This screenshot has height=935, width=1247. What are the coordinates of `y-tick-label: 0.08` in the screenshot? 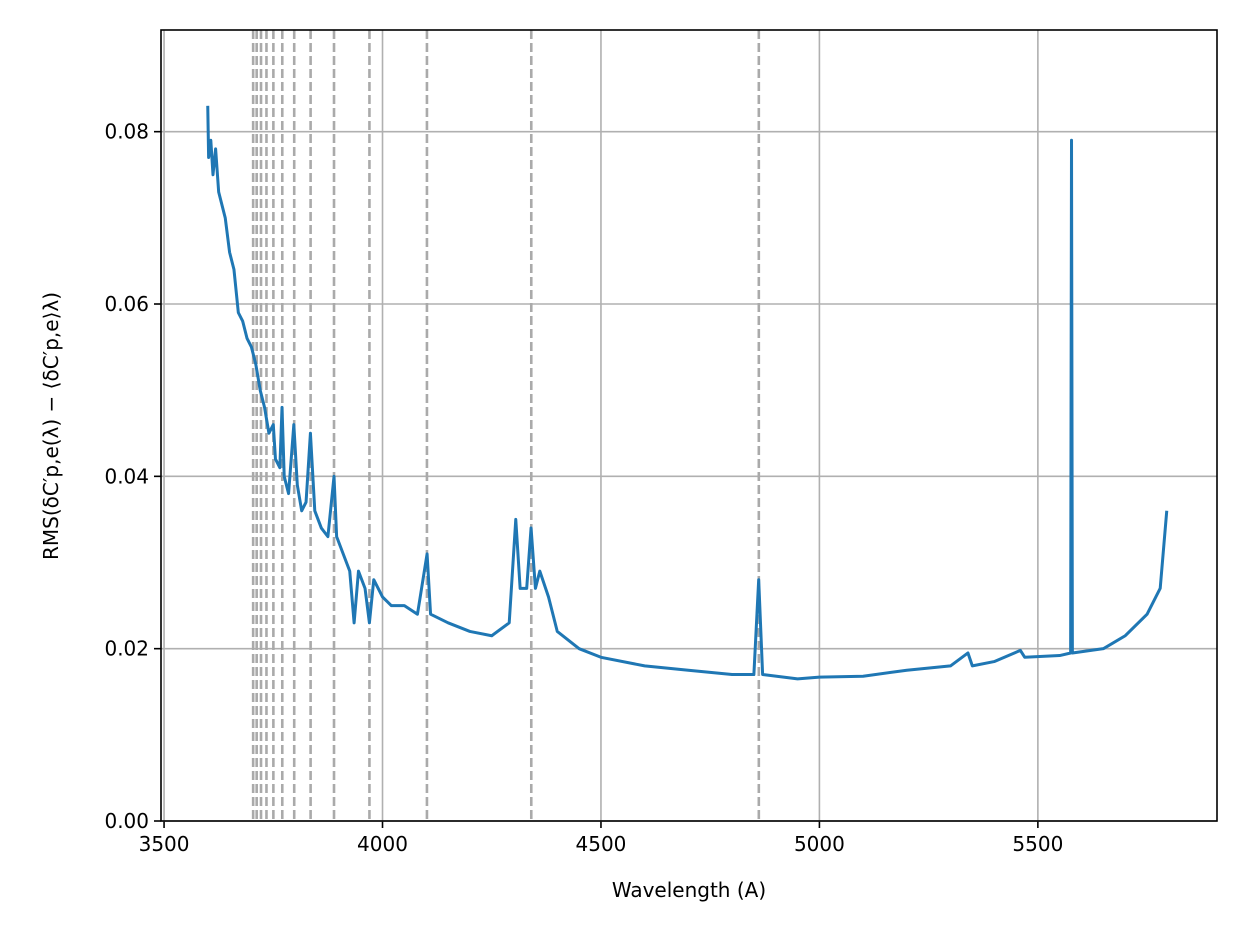 It's located at (126, 132).